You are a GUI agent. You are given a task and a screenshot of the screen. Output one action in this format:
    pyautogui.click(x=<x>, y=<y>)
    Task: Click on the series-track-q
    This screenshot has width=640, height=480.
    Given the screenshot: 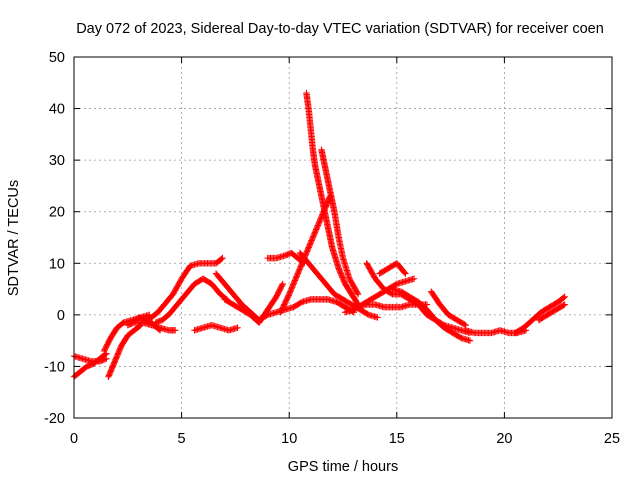 What is the action you would take?
    pyautogui.click(x=340, y=222)
    